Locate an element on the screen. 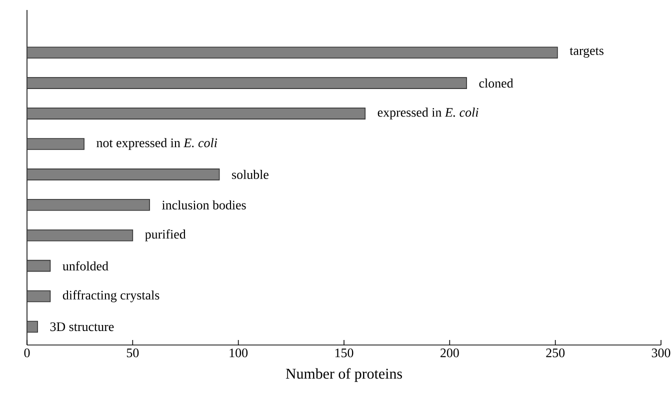  x-tick-label: 300 is located at coordinates (661, 353).